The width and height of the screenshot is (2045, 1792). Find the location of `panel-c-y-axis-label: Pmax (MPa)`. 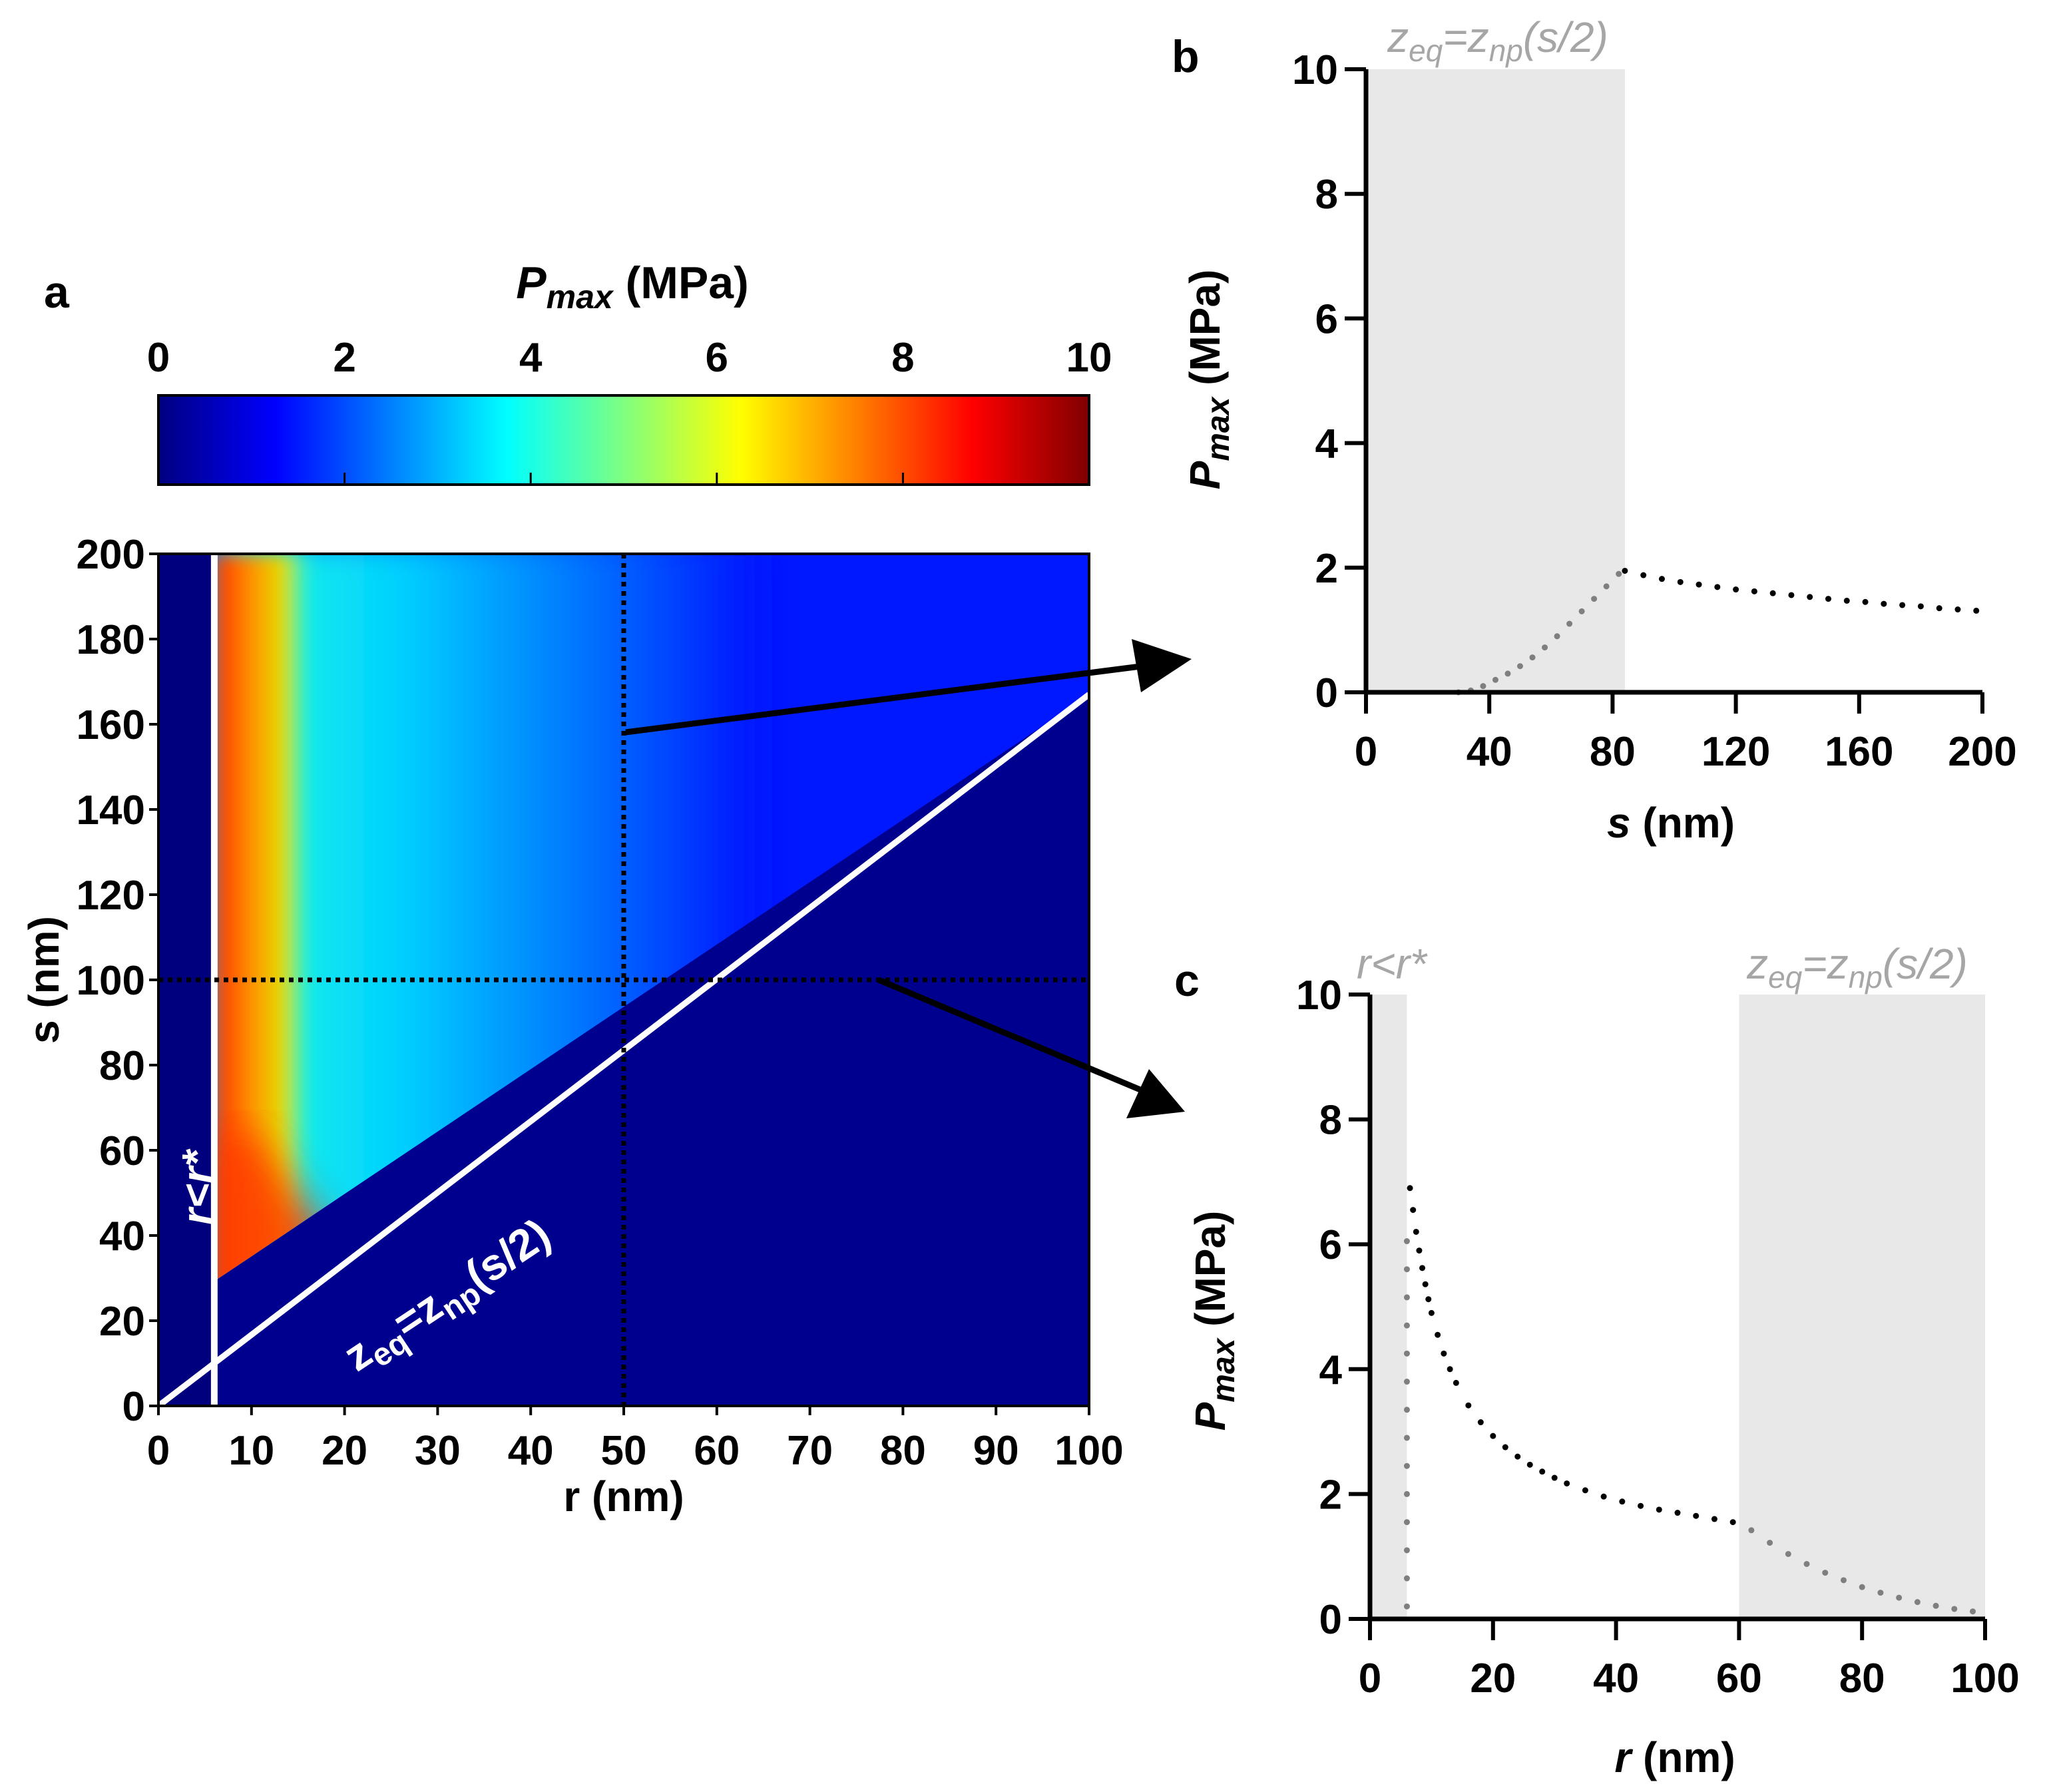

panel-c-y-axis-label: Pmax (MPa) is located at coordinates (1214, 1321).